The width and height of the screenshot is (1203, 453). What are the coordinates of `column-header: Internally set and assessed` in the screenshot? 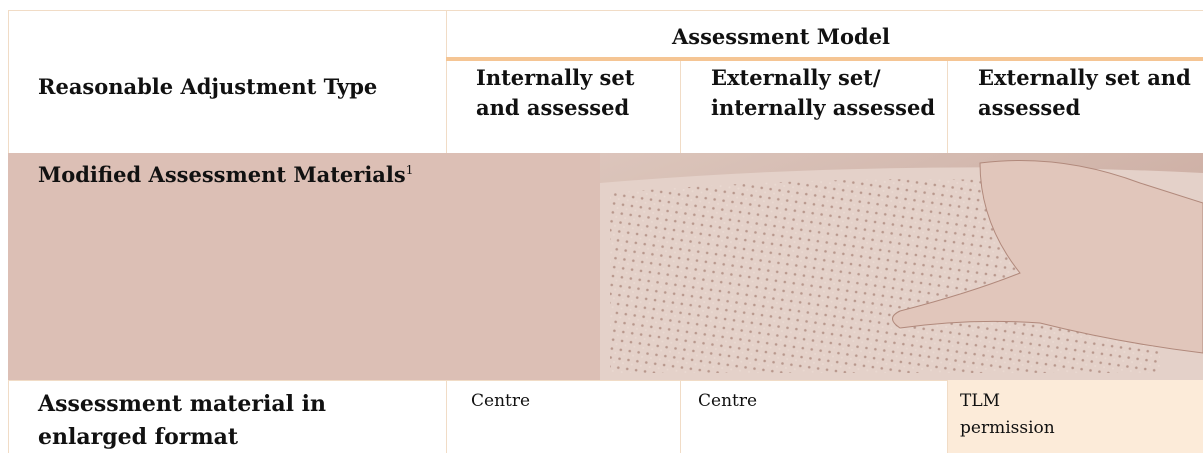 It's located at (563, 107).